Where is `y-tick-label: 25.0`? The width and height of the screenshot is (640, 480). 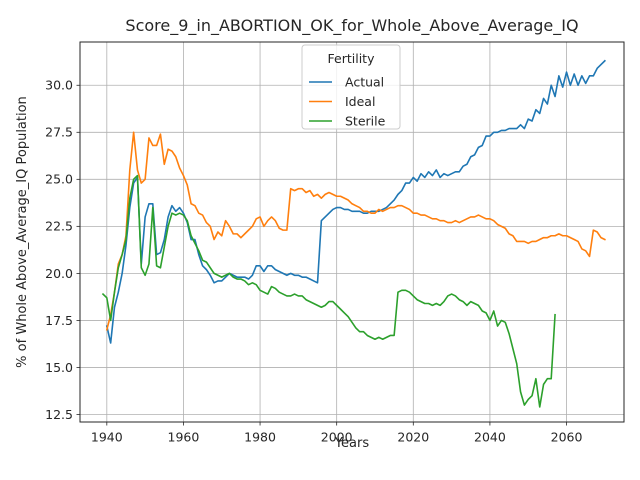
y-tick-label: 25.0 is located at coordinates (59, 179).